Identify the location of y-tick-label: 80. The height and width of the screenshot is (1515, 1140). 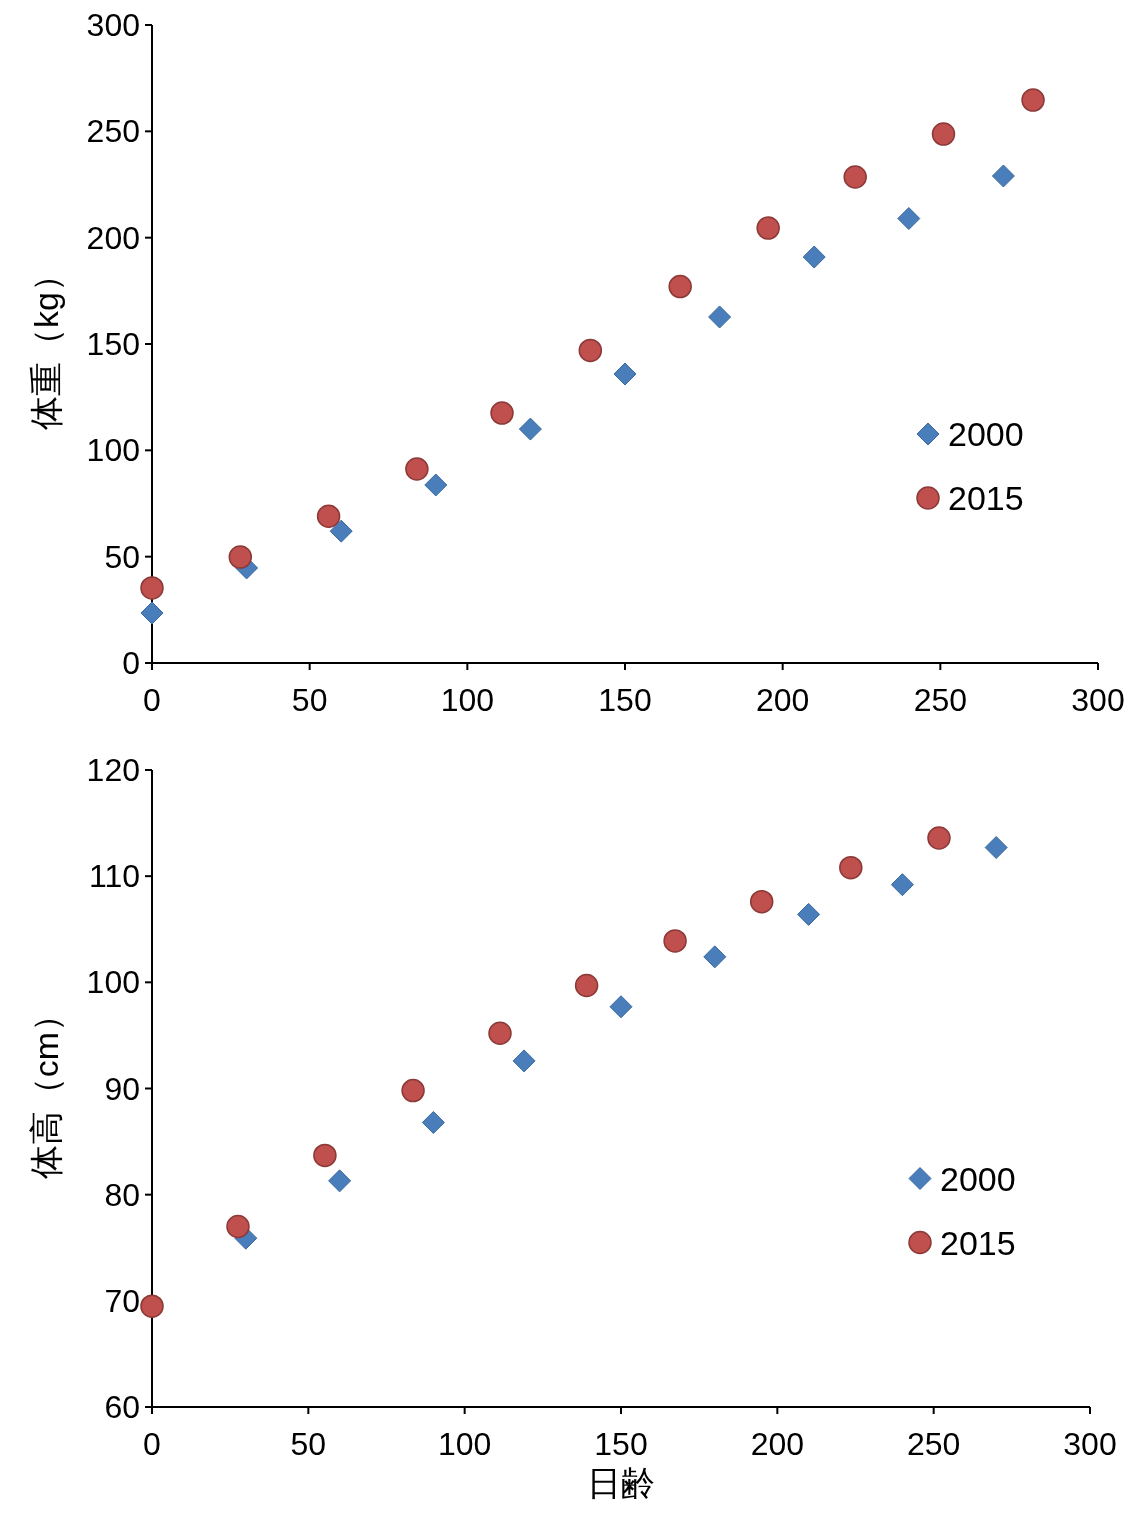
(122, 1194).